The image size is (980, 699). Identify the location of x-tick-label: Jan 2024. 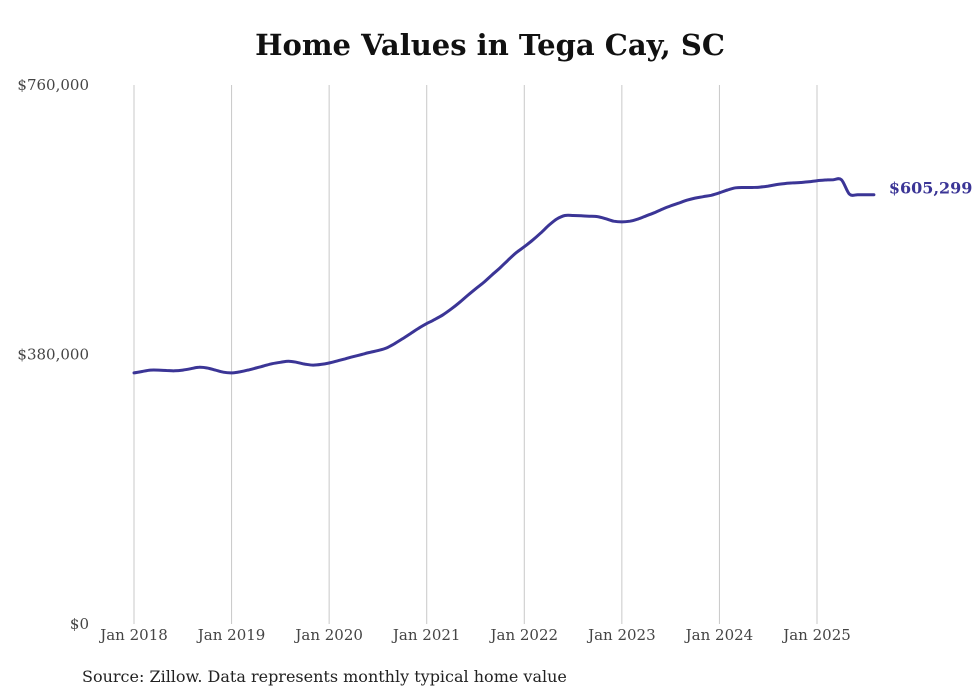
(719, 635).